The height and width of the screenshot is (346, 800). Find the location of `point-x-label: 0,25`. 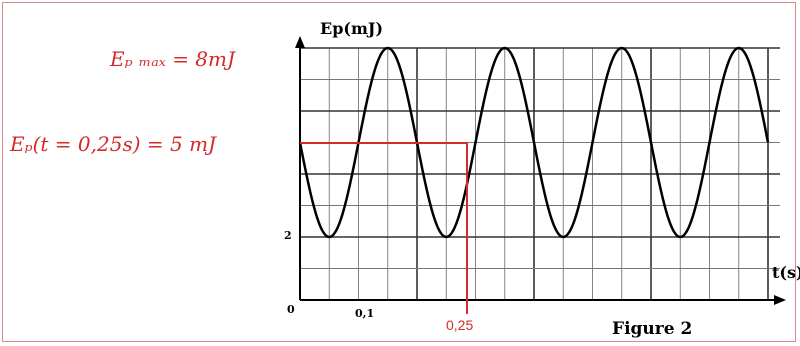

point-x-label: 0,25 is located at coordinates (459, 325).